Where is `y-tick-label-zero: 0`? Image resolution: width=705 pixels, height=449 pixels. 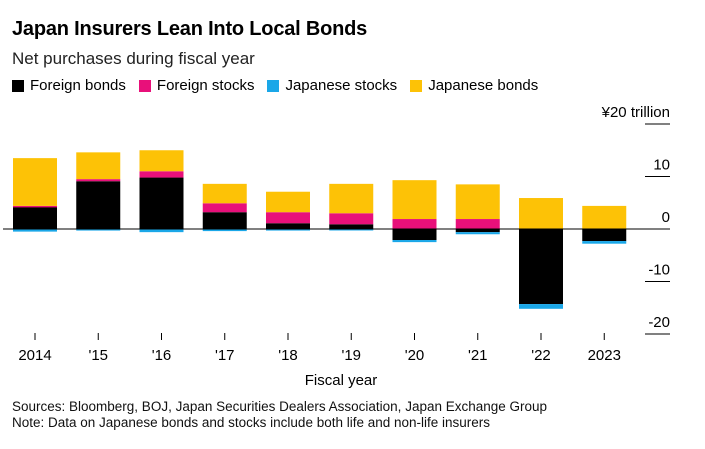
y-tick-label-zero: 0 is located at coordinates (666, 217).